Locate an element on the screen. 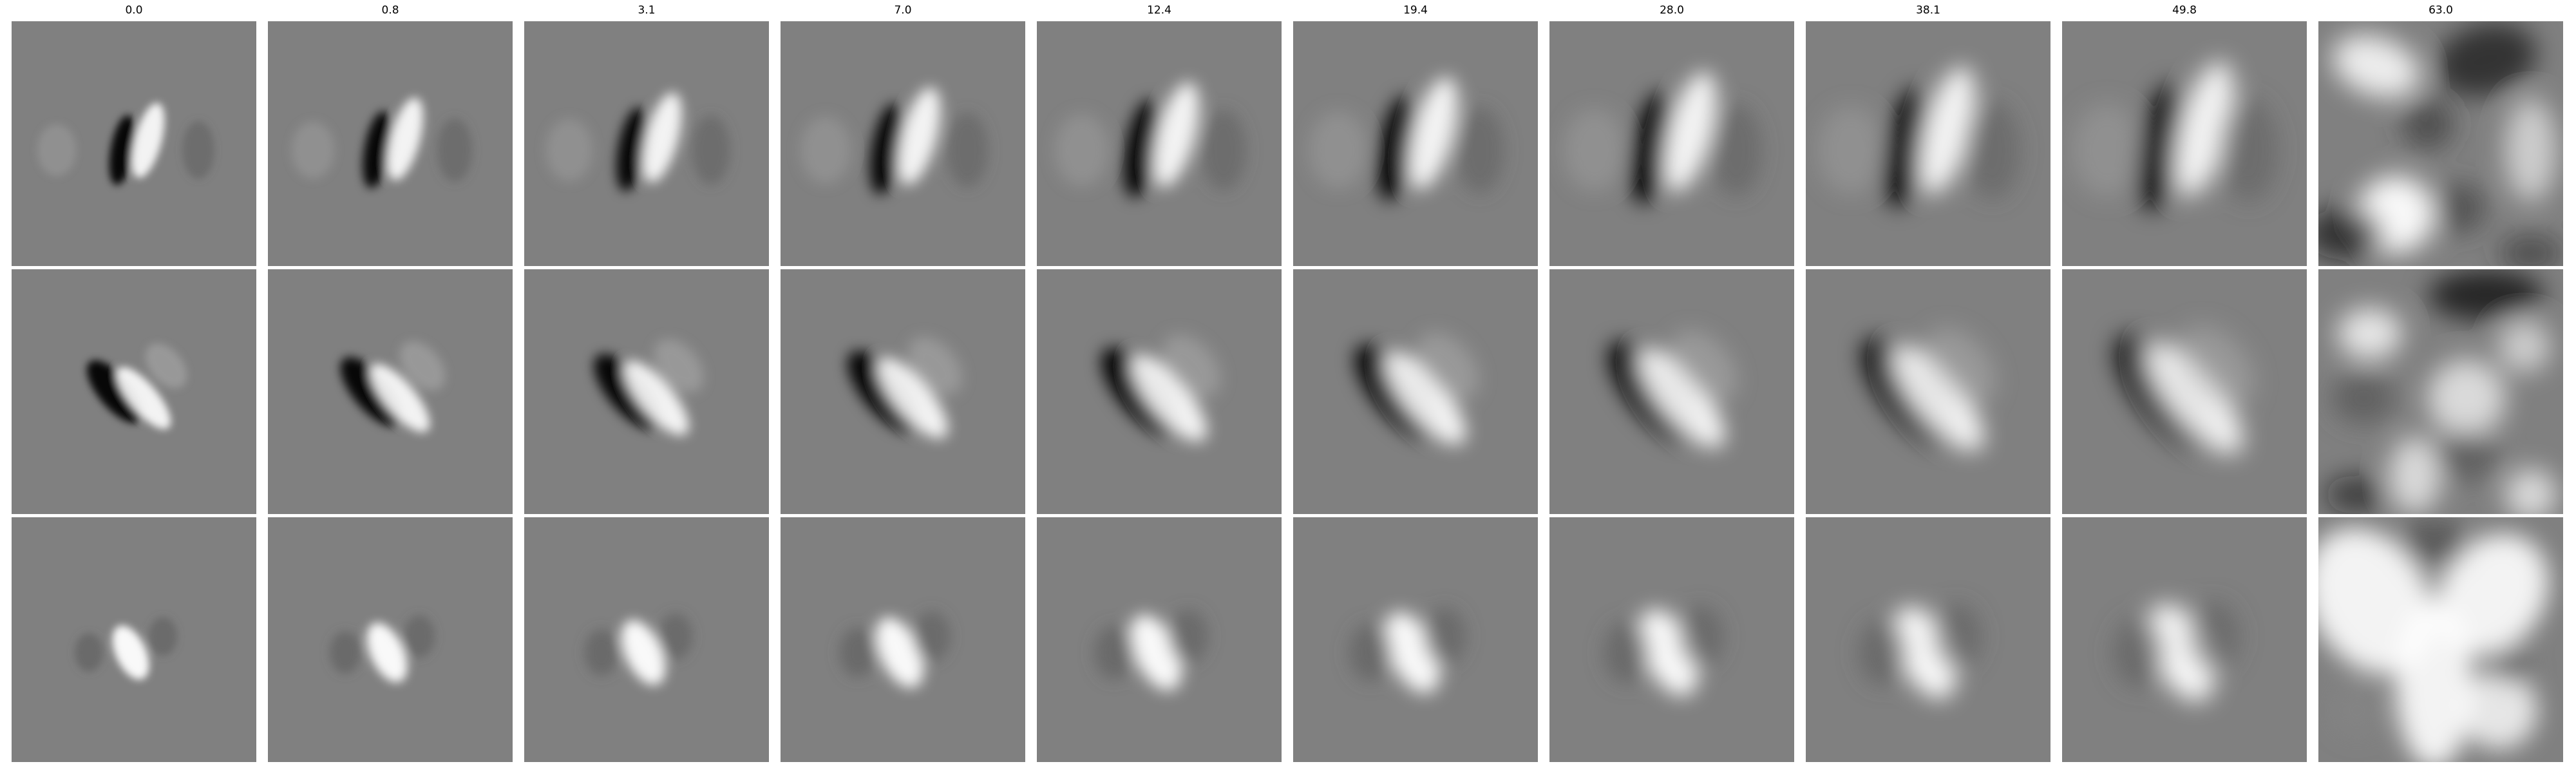  filter-image-r3-c2 is located at coordinates (390, 639).